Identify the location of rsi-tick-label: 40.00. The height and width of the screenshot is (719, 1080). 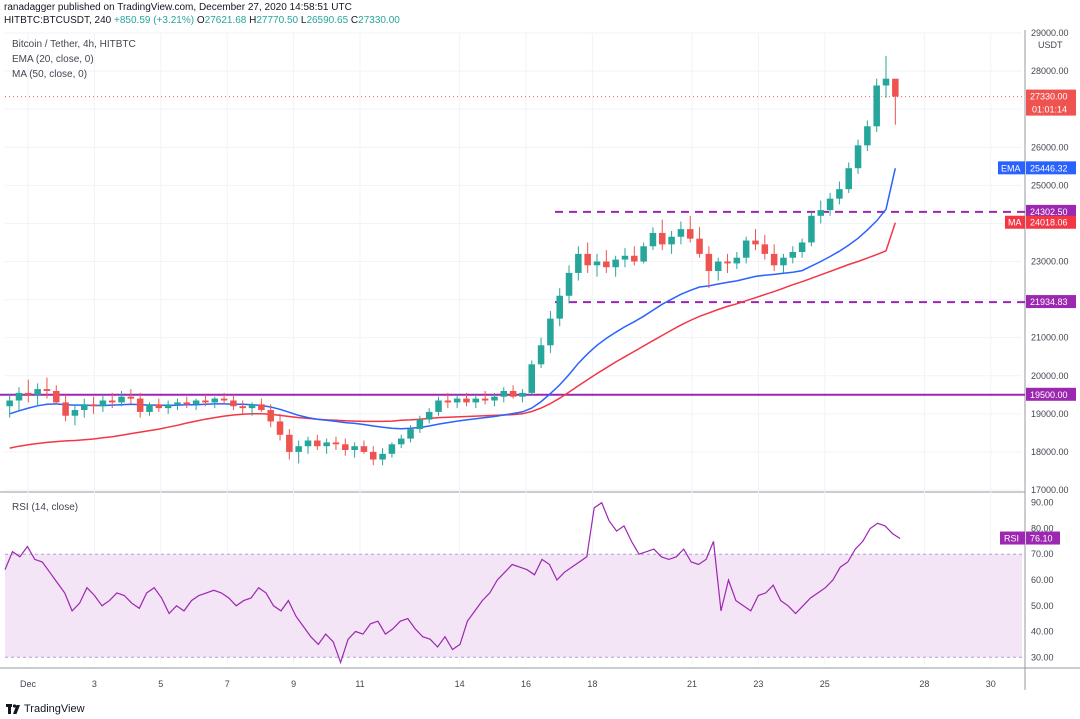
(1042, 632).